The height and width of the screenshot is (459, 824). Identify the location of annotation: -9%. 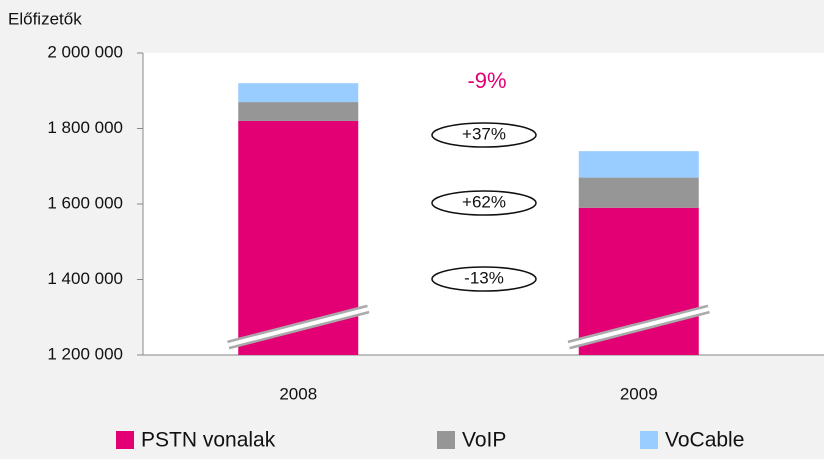
(486, 80).